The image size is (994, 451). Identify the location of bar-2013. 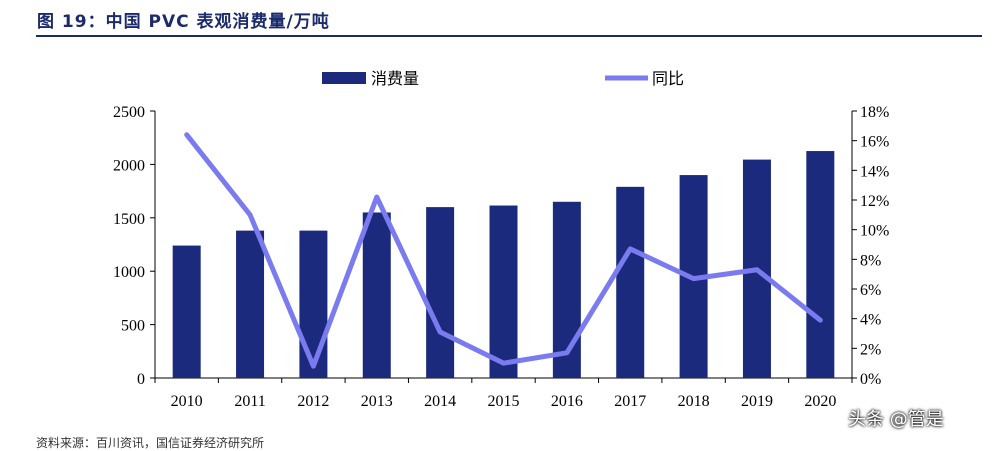
(376, 295).